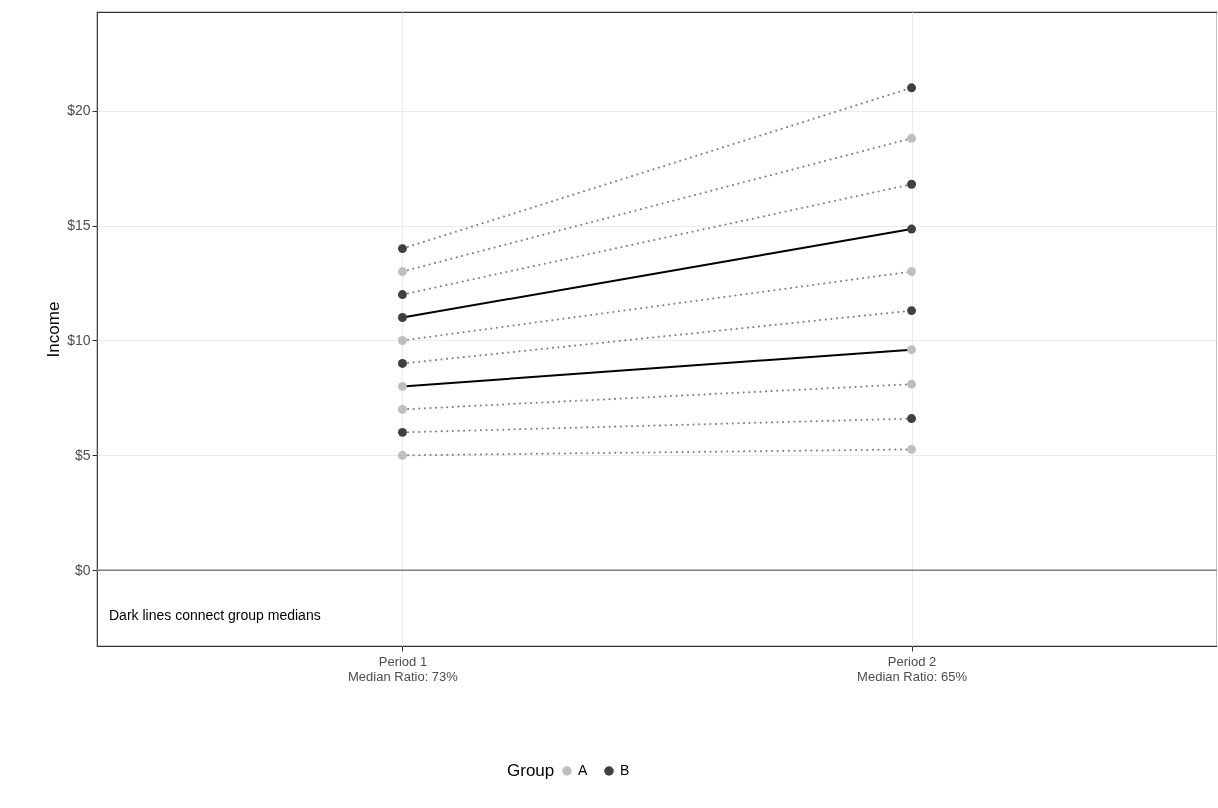  What do you see at coordinates (531, 770) in the screenshot?
I see `legend-title: Group` at bounding box center [531, 770].